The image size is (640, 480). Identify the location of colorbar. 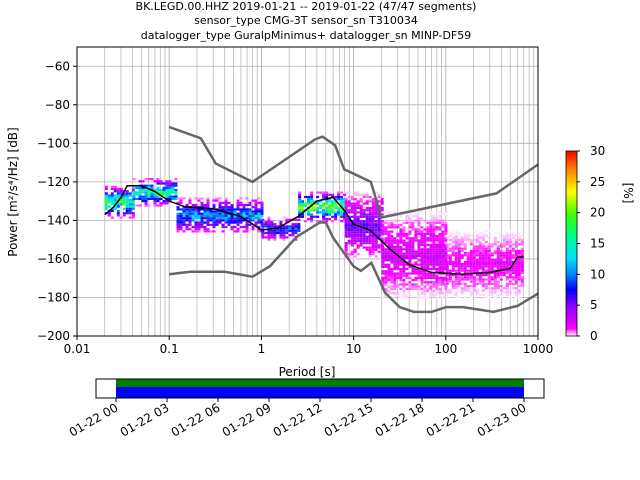
(571, 243).